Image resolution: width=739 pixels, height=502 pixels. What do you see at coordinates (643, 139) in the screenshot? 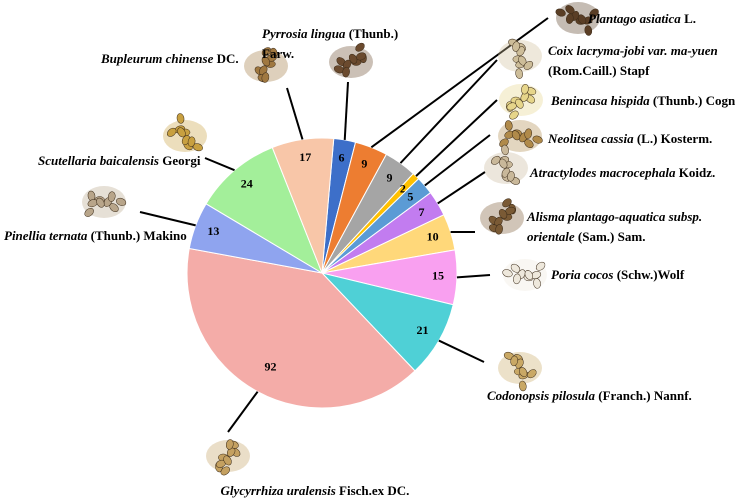
I see `species-label: Neolitsea cassia (L.) Kosterm.` at bounding box center [643, 139].